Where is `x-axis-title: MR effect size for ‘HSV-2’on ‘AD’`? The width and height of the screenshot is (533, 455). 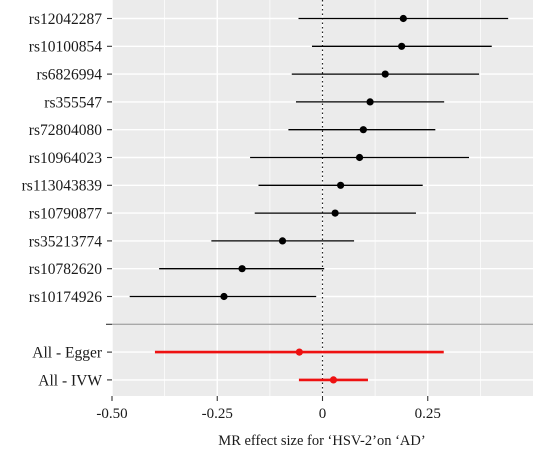
x-axis-title: MR effect size for ‘HSV-2’on ‘AD’ is located at coordinates (321, 441).